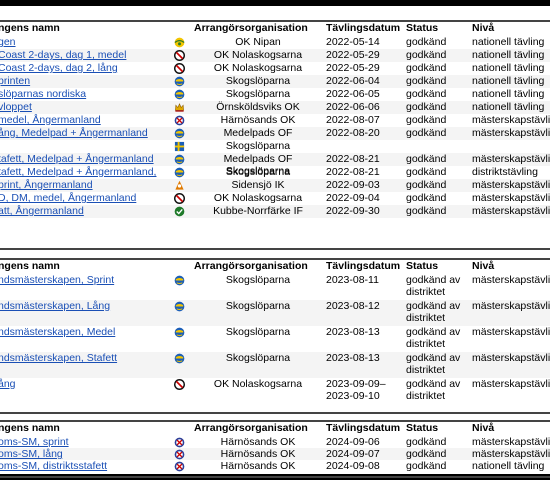  What do you see at coordinates (77, 159) in the screenshot?
I see `competition-name-link: tafett, Medelpad + Ångermanland` at bounding box center [77, 159].